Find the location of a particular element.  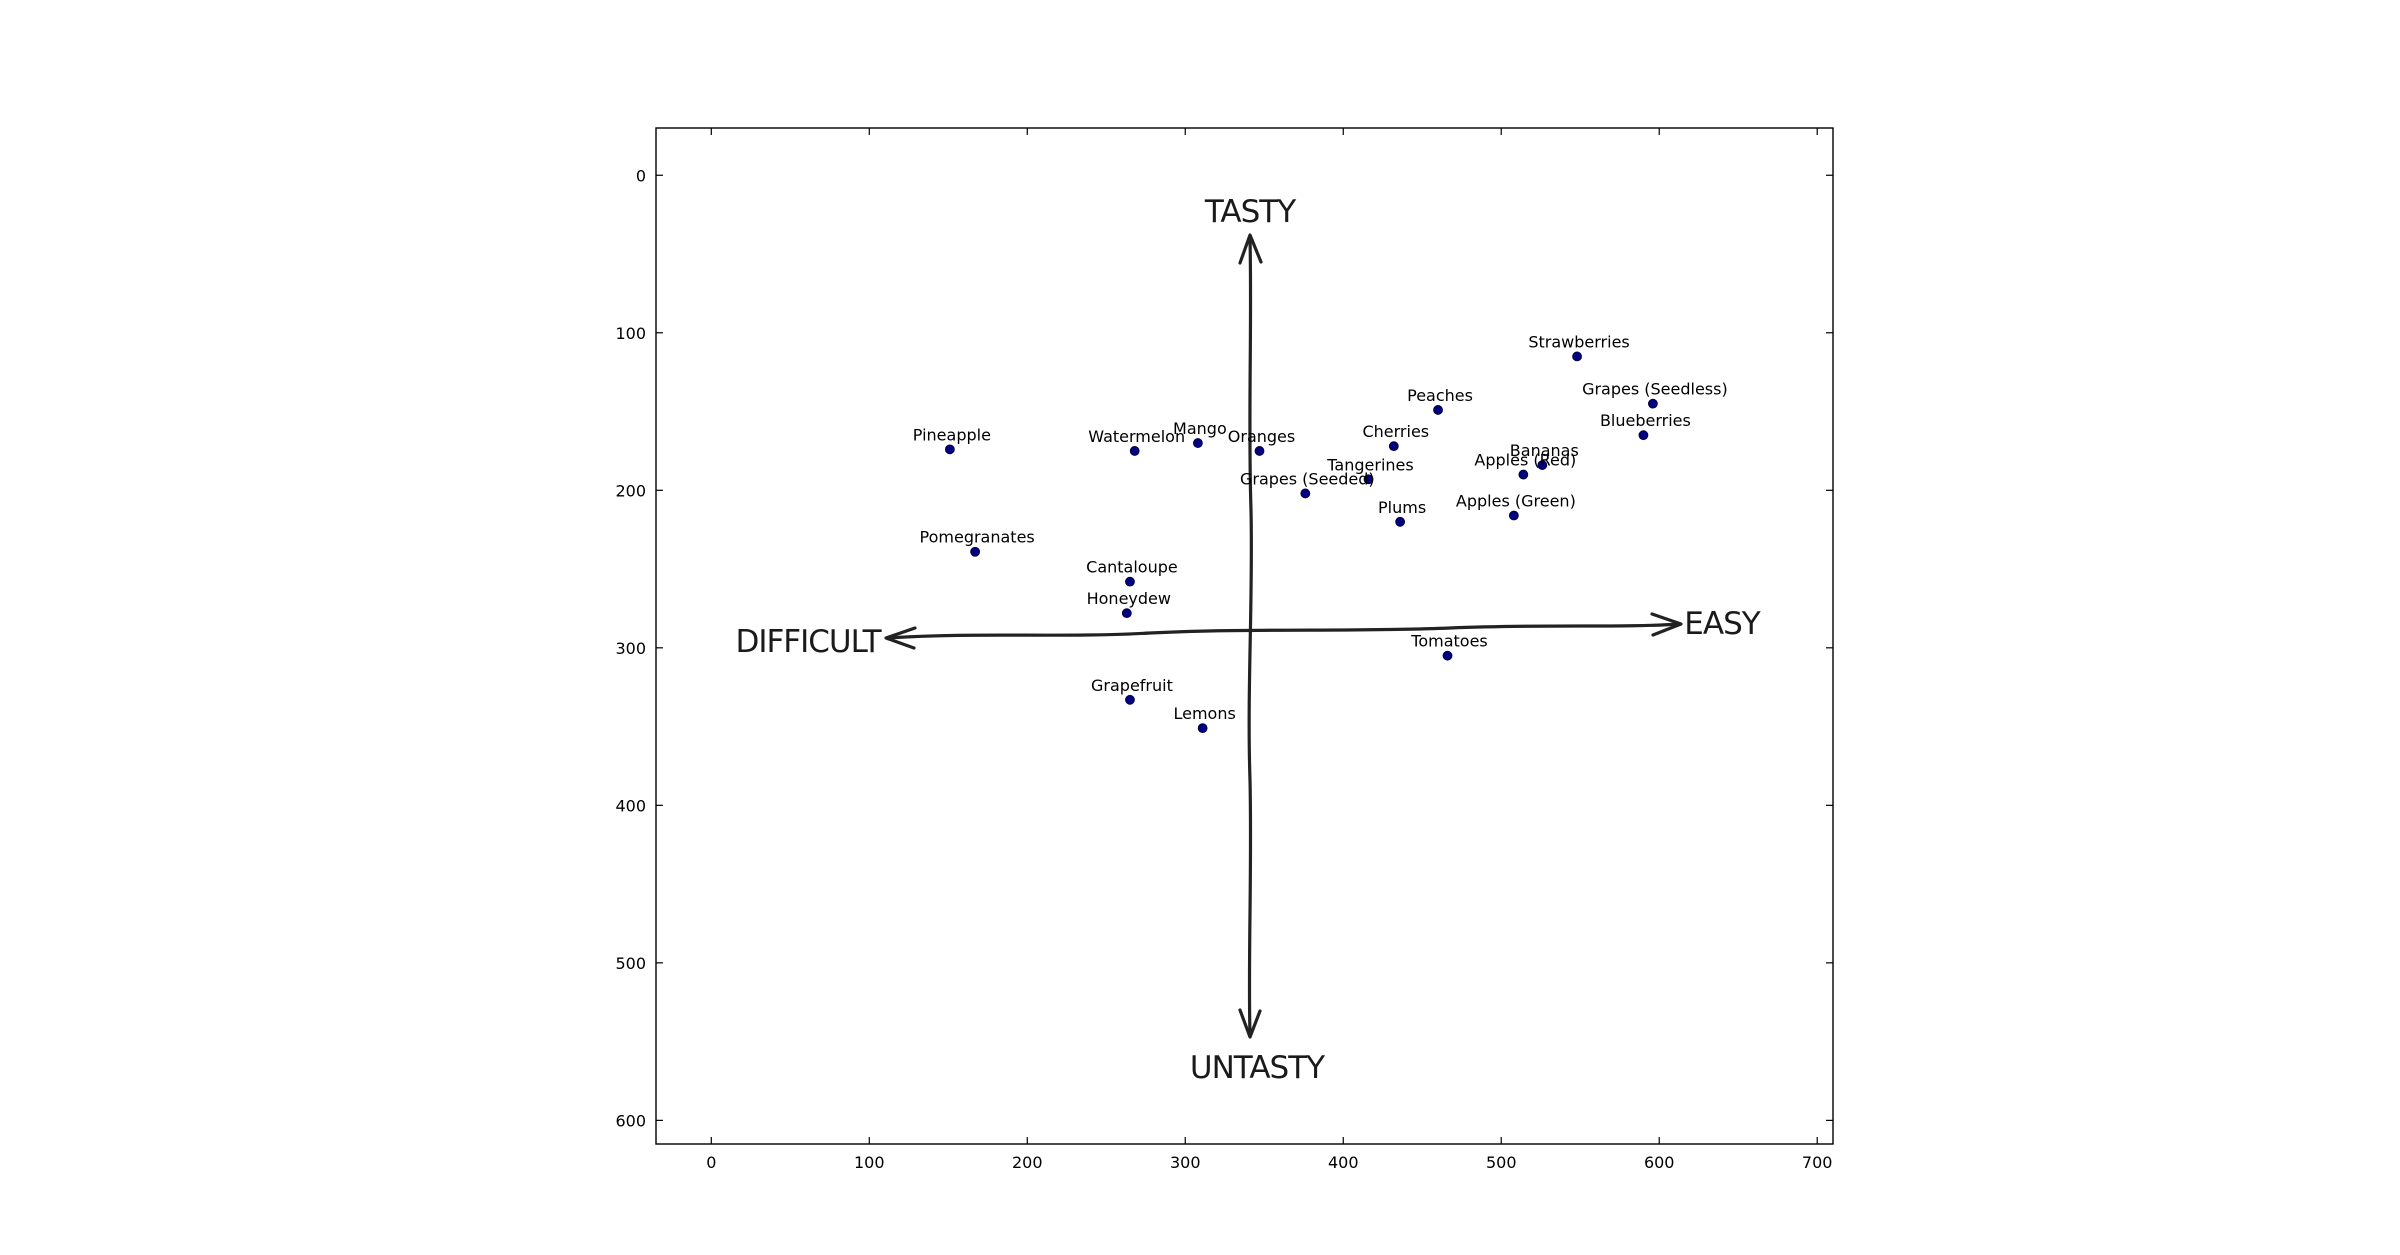

data-point-label: Lemons is located at coordinates (1204, 713).